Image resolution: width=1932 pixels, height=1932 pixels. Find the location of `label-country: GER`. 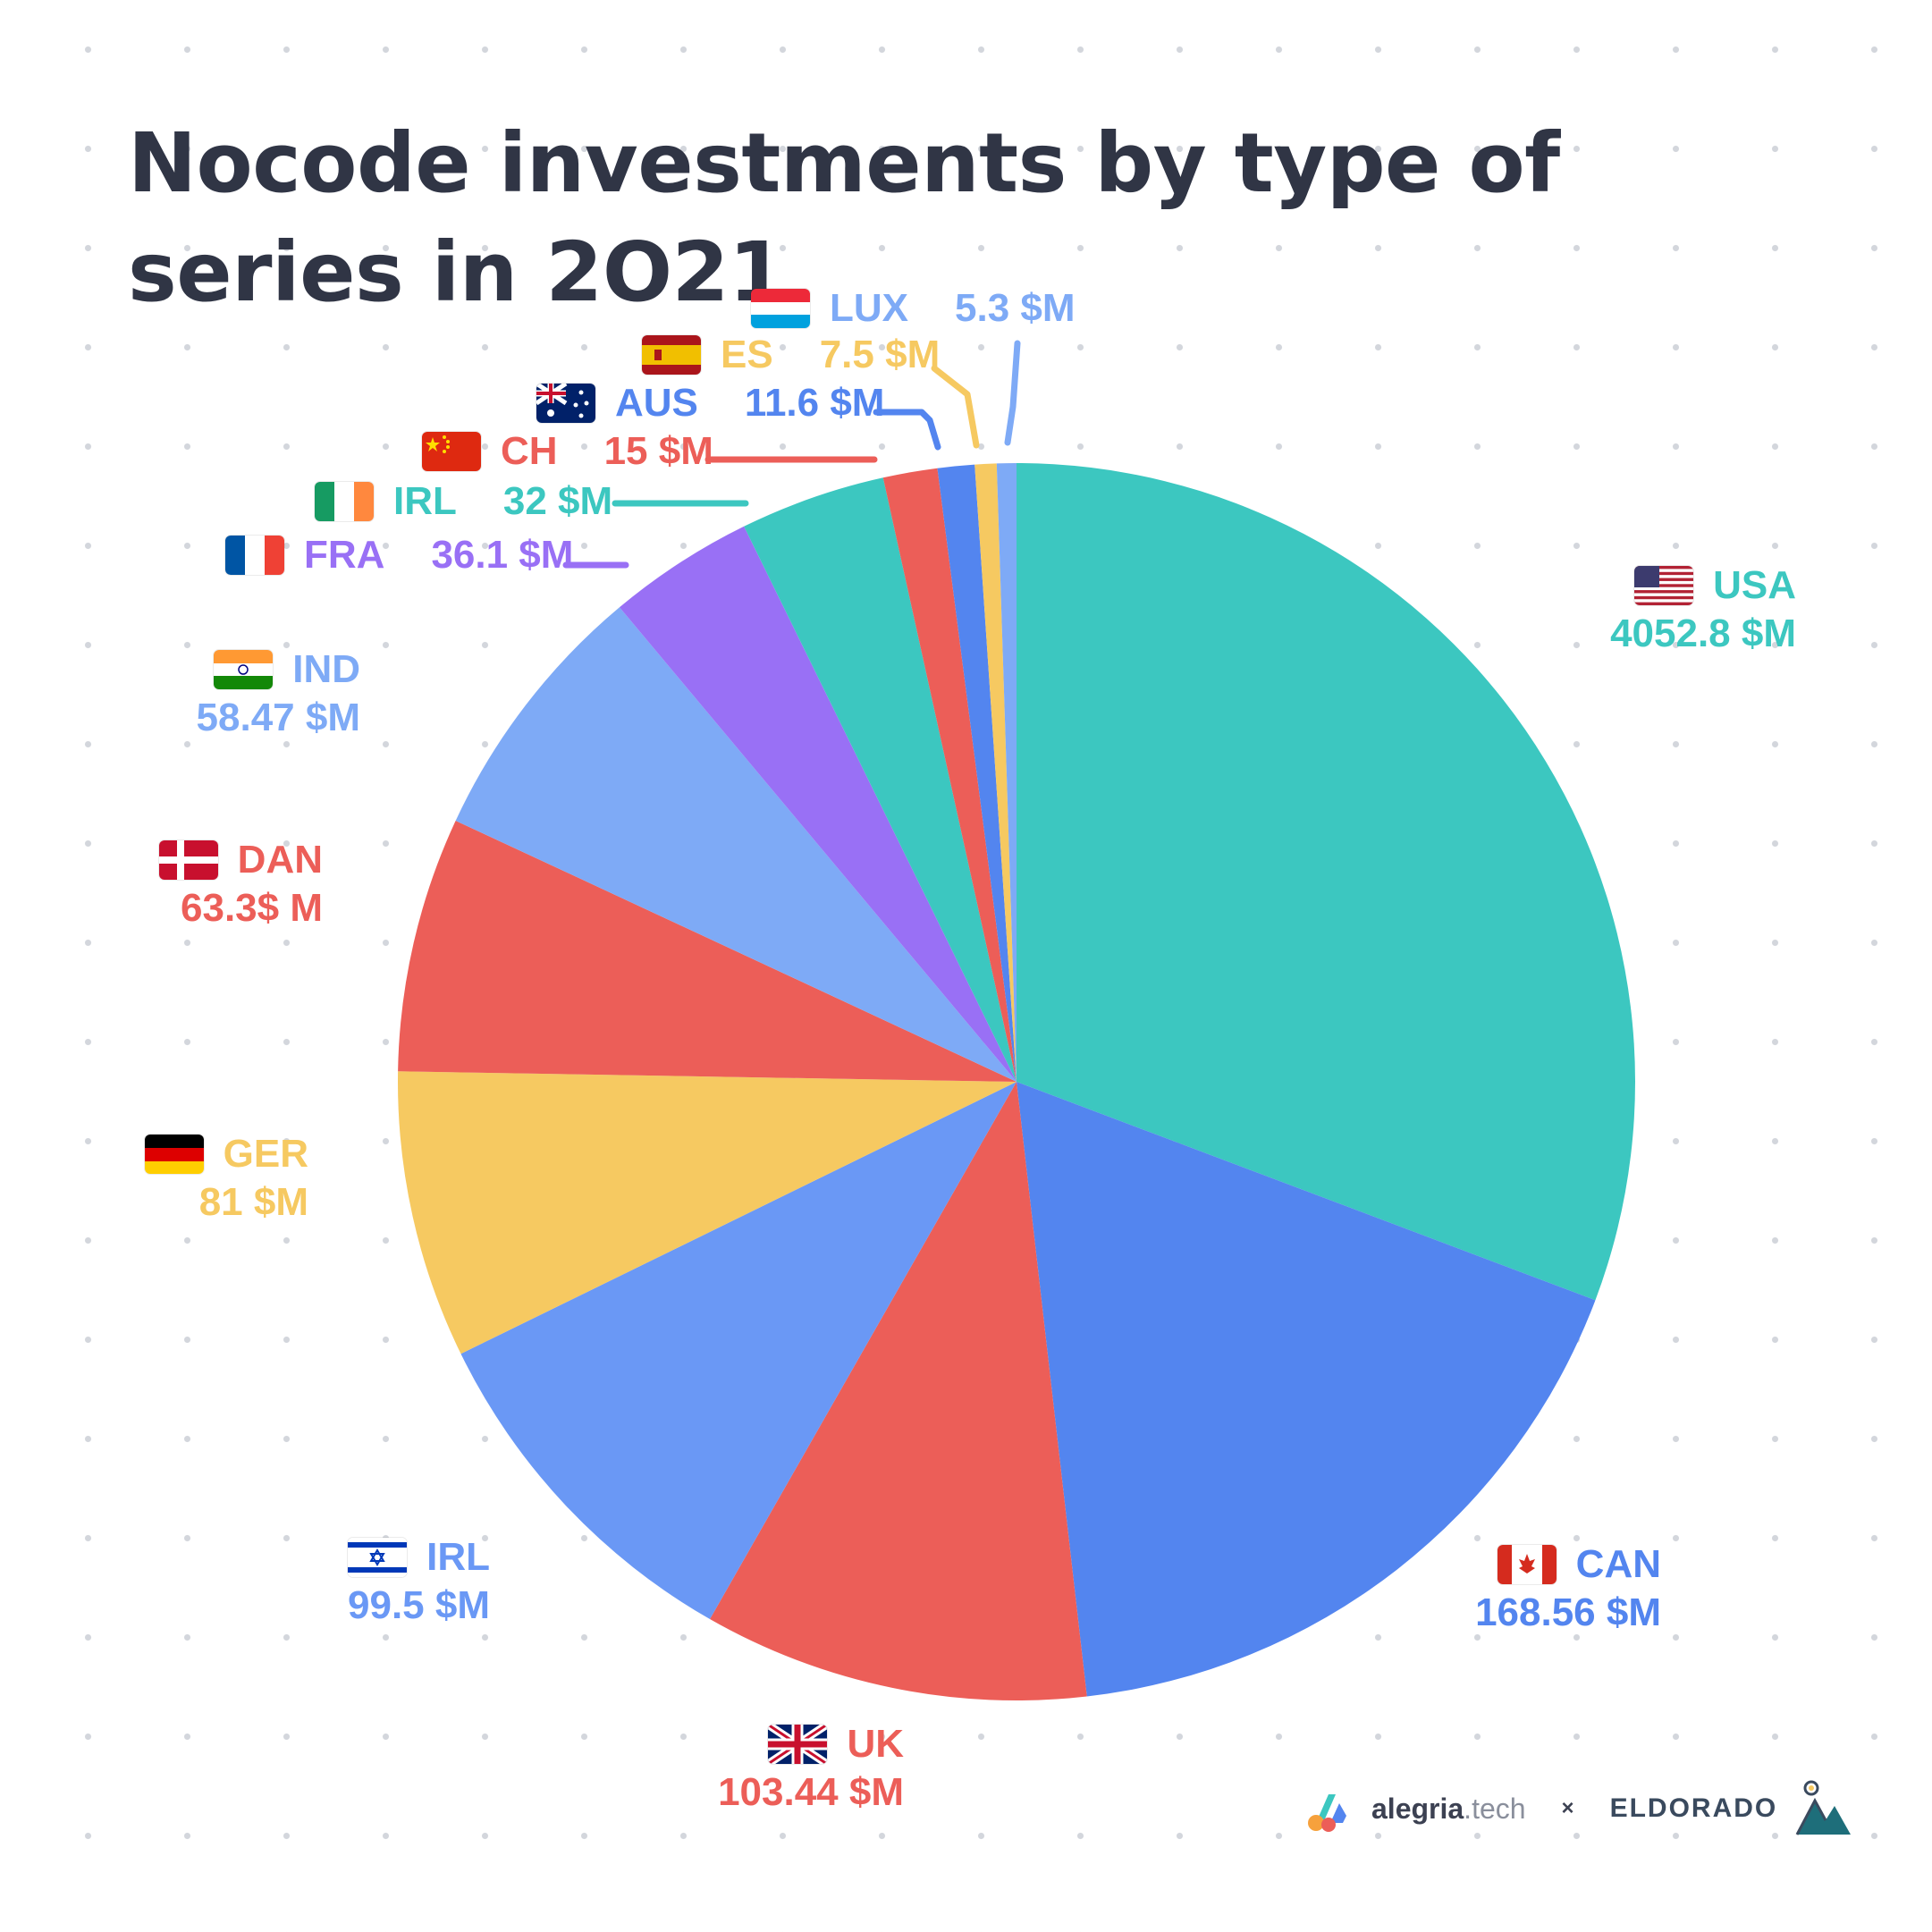

label-country: GER is located at coordinates (265, 1154).